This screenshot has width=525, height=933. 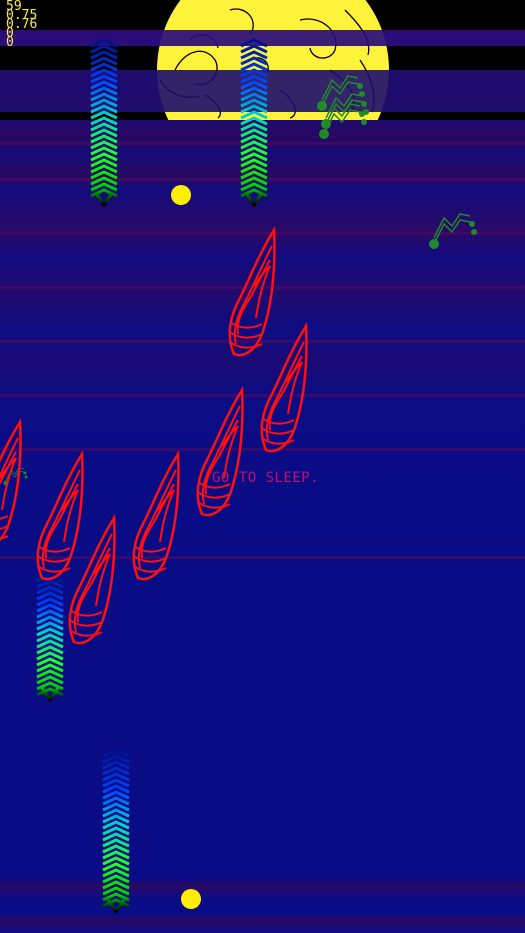 I want to click on hud-line-value-d: 0, so click(x=10, y=42).